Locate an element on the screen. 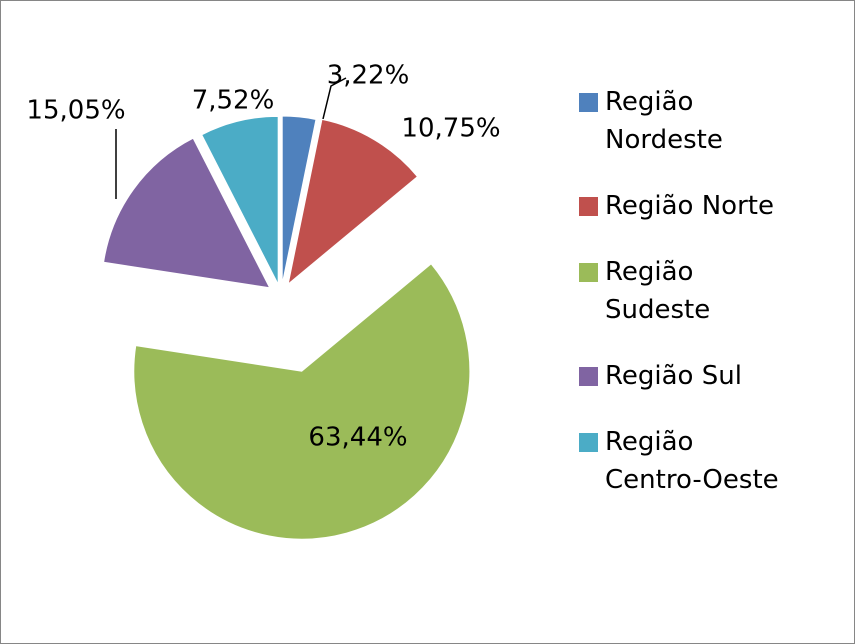 The height and width of the screenshot is (644, 855). legend-entry: Região Sul is located at coordinates (682, 376).